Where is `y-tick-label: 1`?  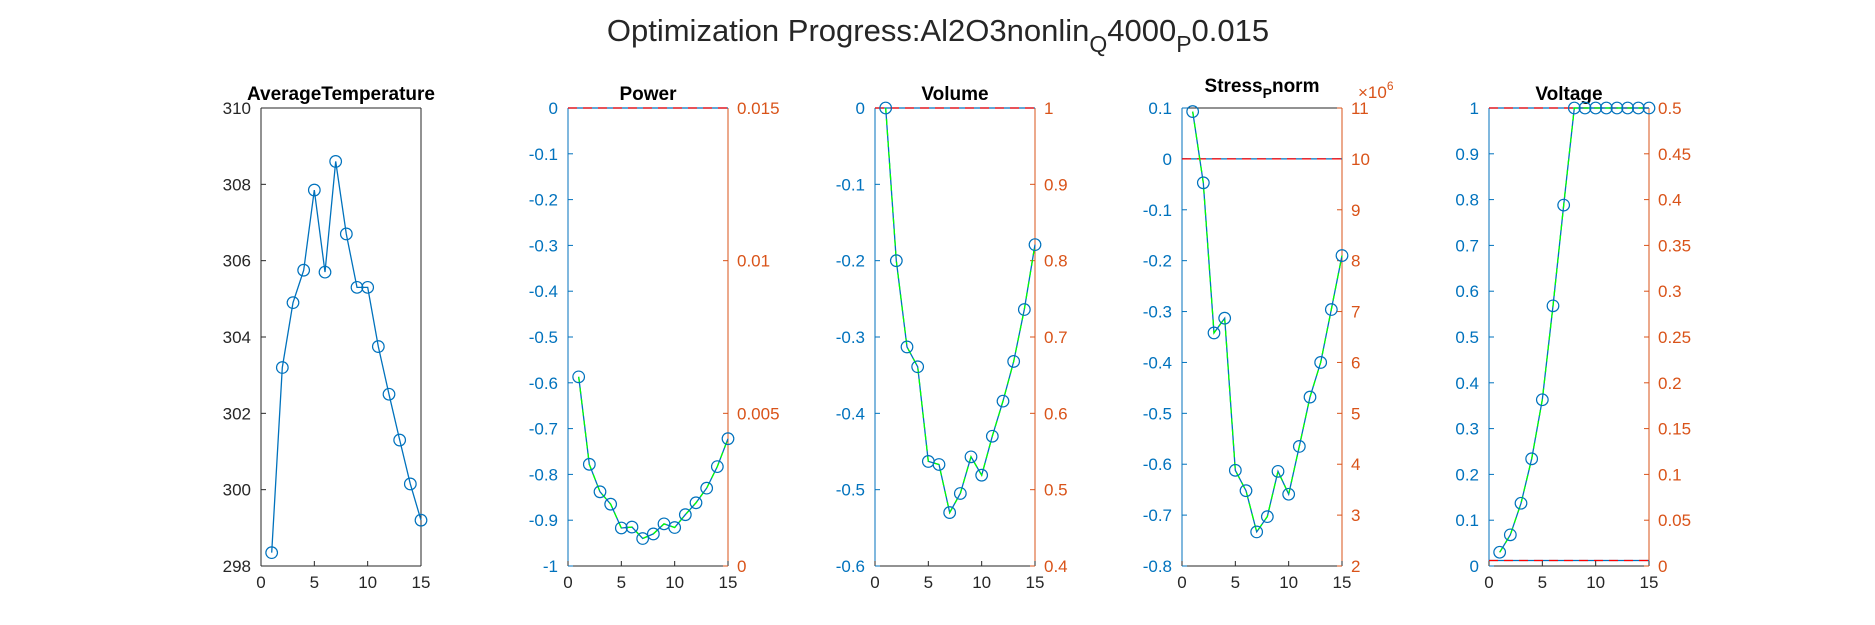 y-tick-label: 1 is located at coordinates (1474, 108).